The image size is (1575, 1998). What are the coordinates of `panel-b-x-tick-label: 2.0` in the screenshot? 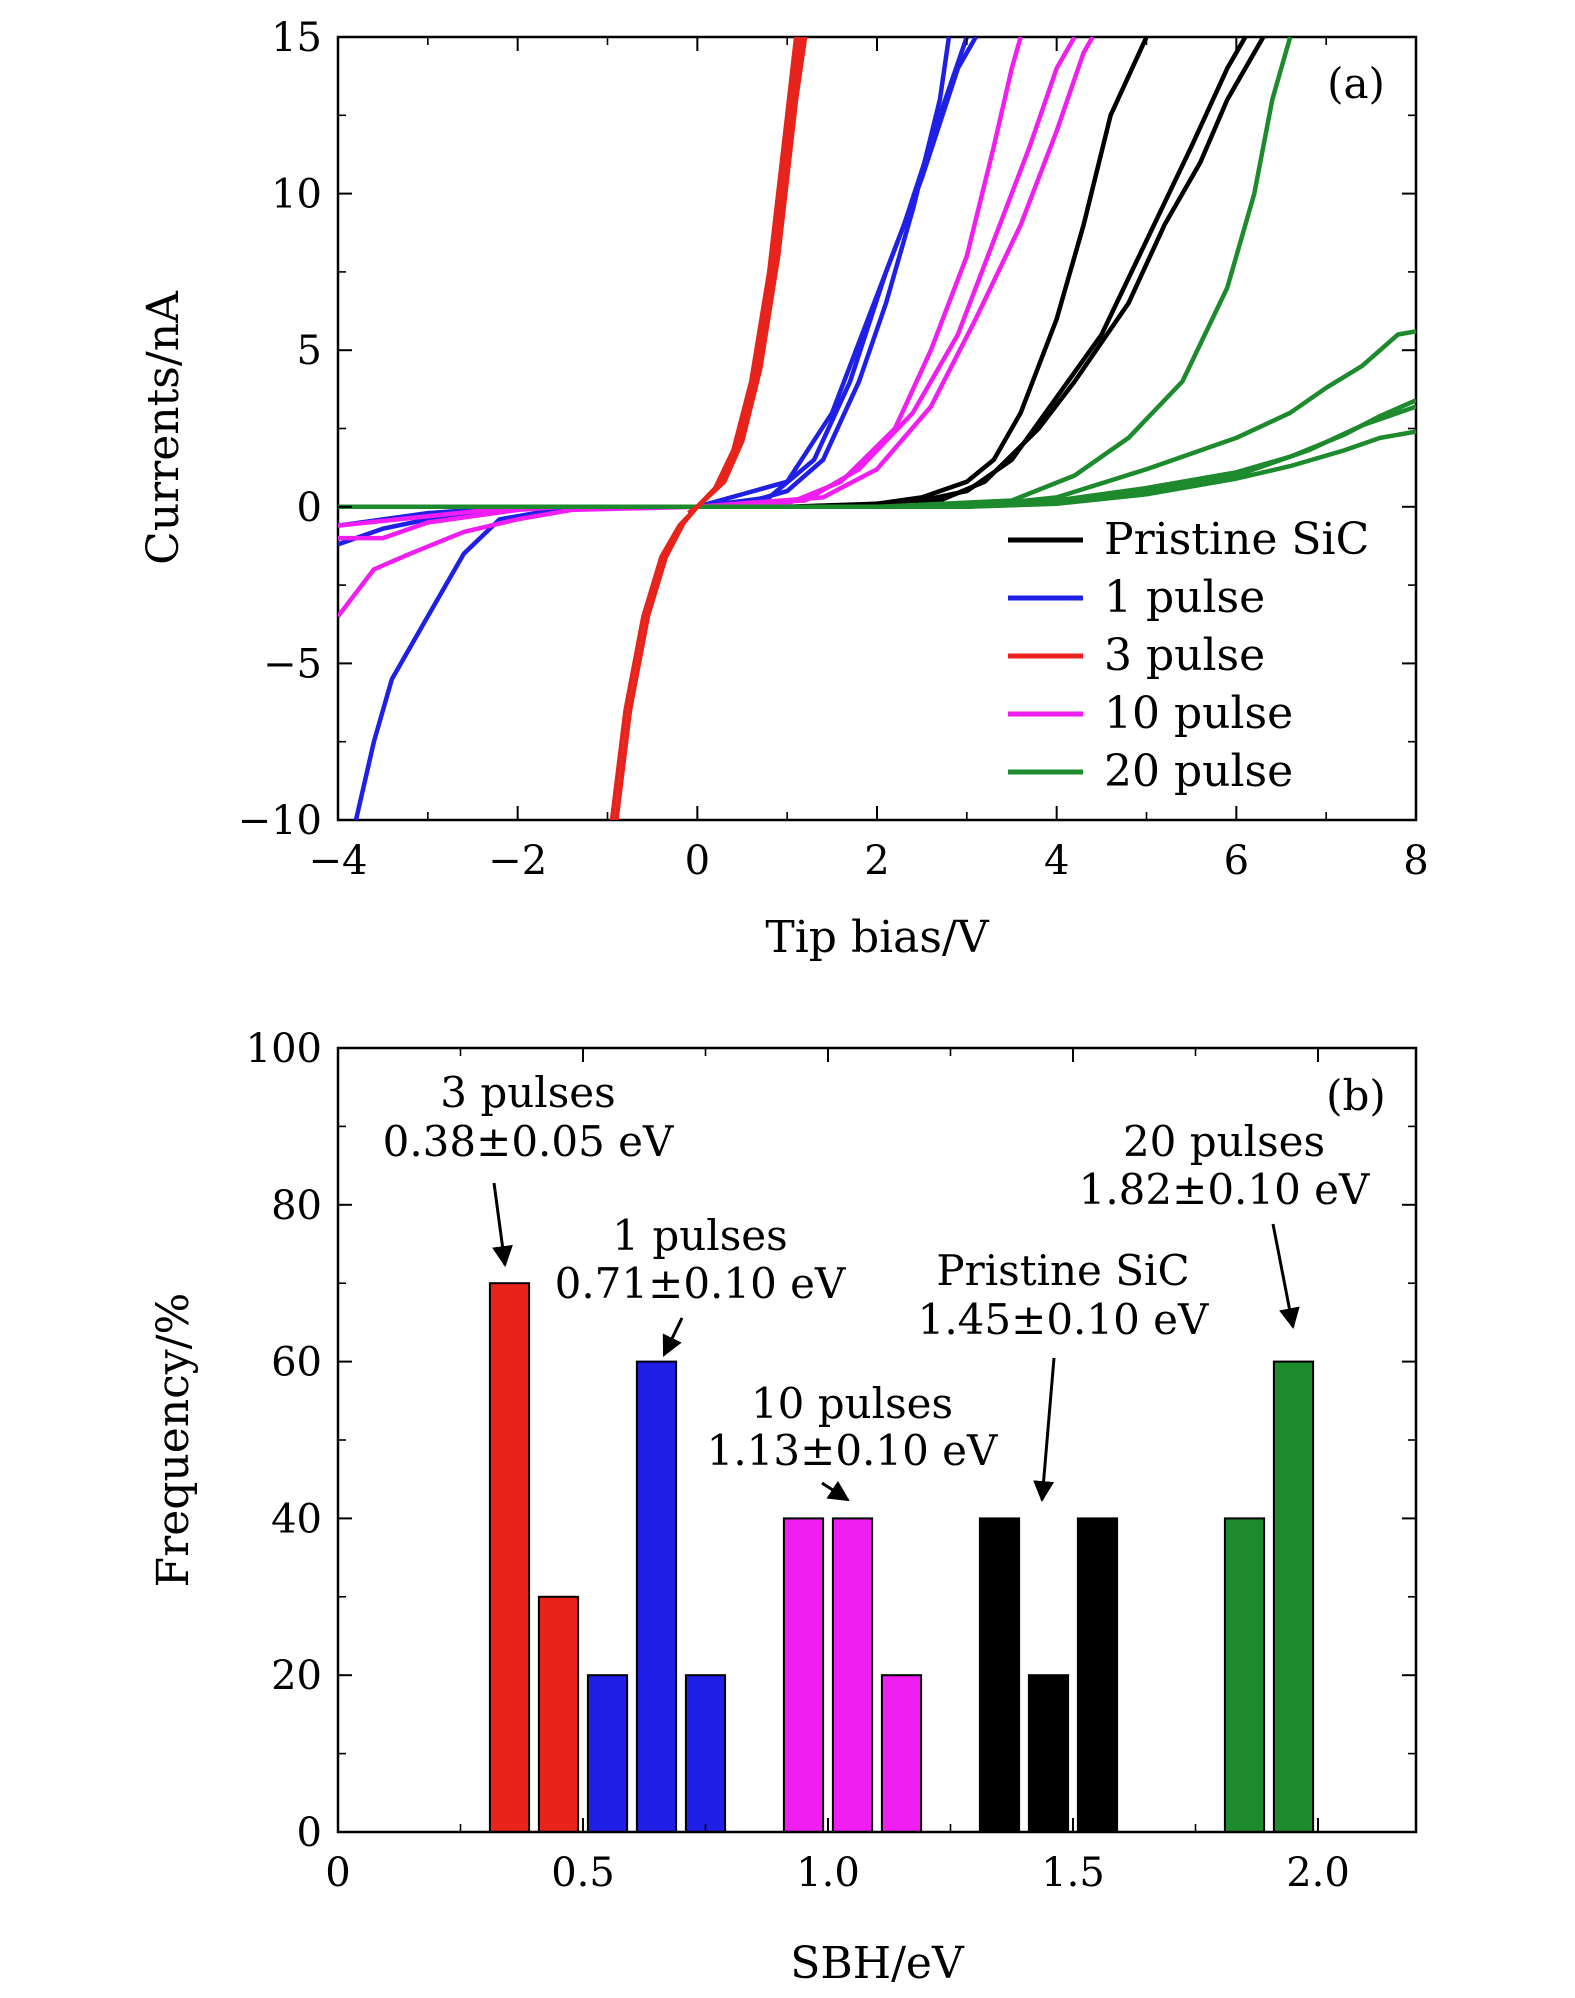 It's located at (1318, 1873).